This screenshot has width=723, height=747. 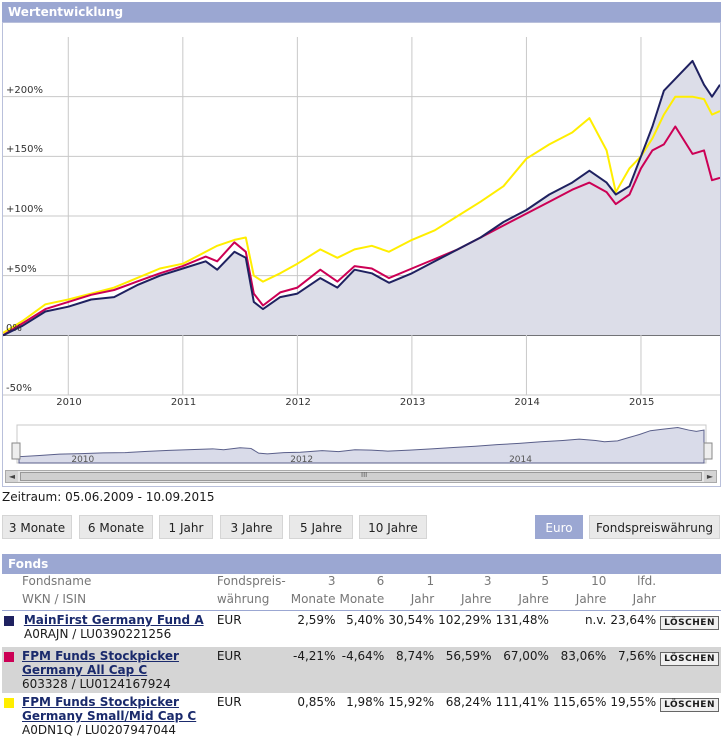 What do you see at coordinates (411, 702) in the screenshot?
I see `perf-1y: 15,92%` at bounding box center [411, 702].